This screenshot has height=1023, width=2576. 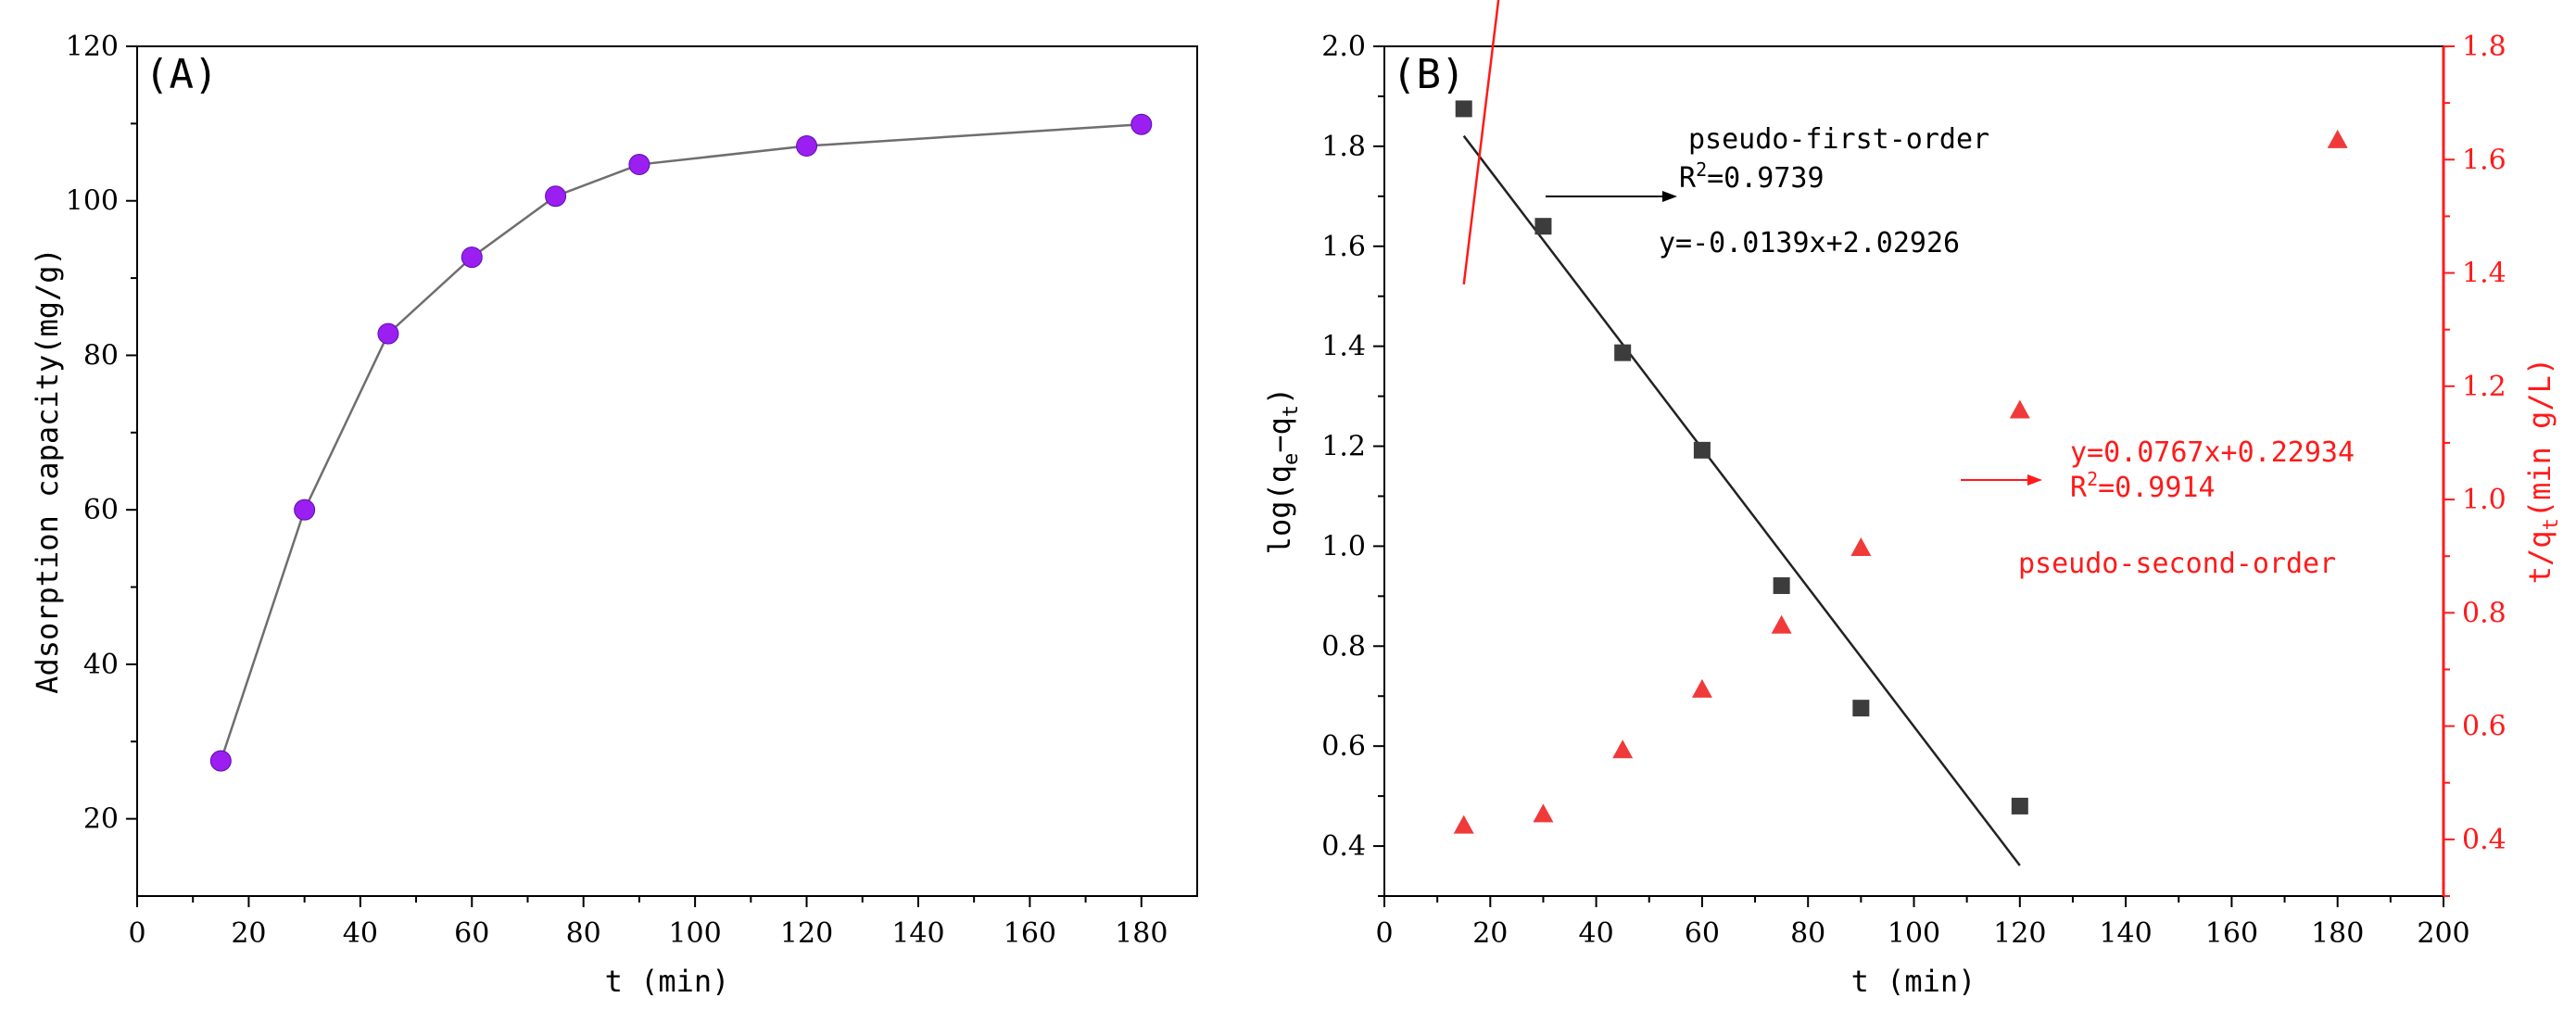 I want to click on panel-b-y2-tick-label: 1.0, so click(x=2484, y=500).